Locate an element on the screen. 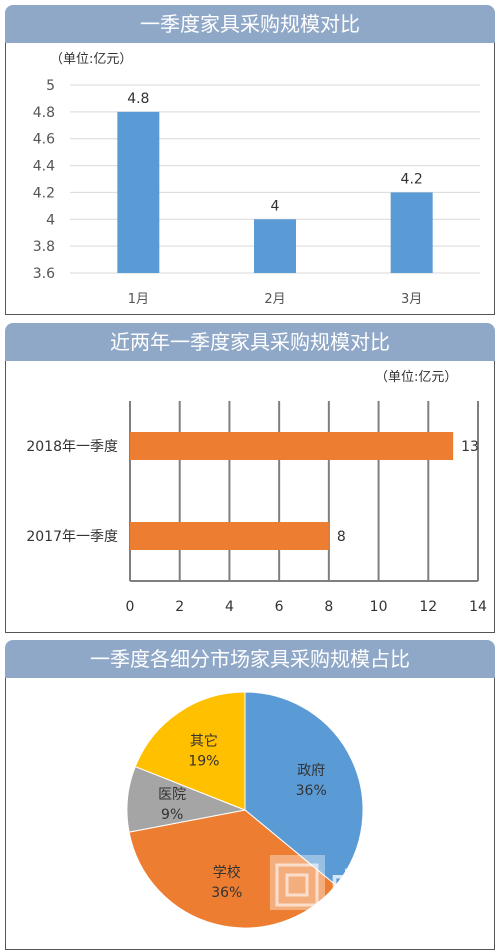 This screenshot has height=952, width=500. y-tick-label: 4 is located at coordinates (50, 220).